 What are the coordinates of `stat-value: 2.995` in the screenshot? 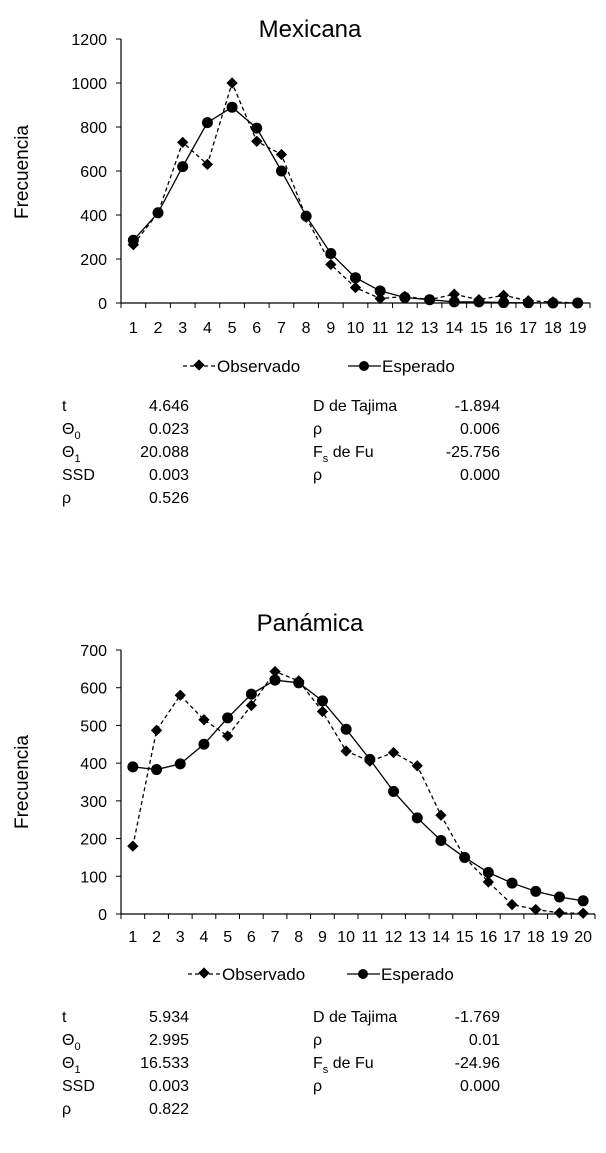 It's located at (169, 1040).